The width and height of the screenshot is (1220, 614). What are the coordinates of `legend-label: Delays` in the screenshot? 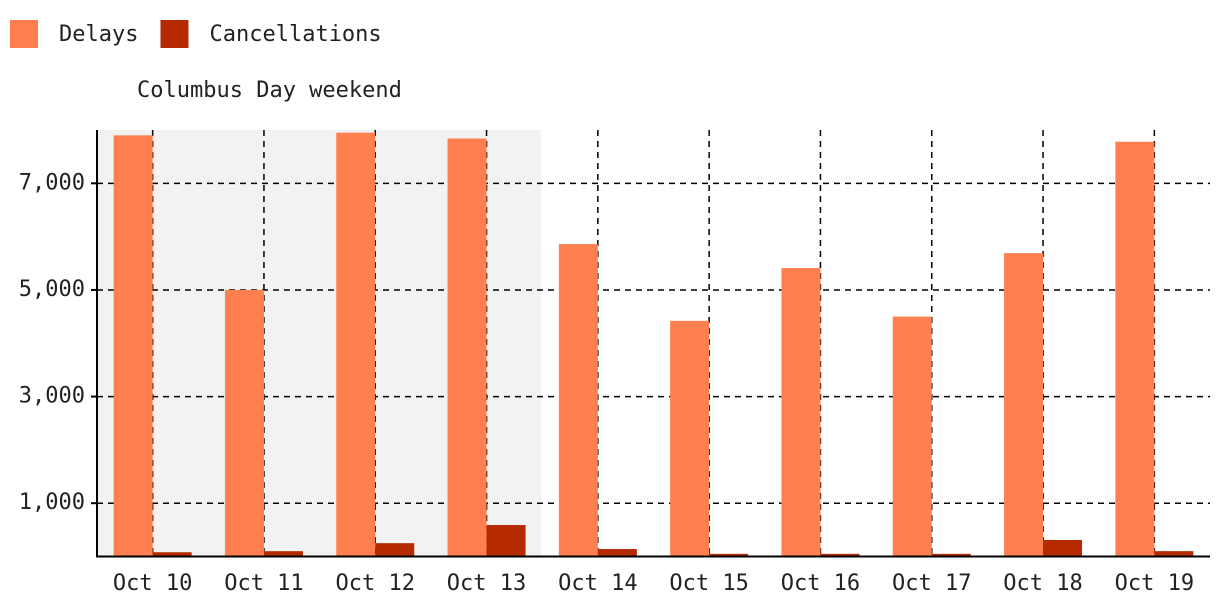 It's located at (98, 34).